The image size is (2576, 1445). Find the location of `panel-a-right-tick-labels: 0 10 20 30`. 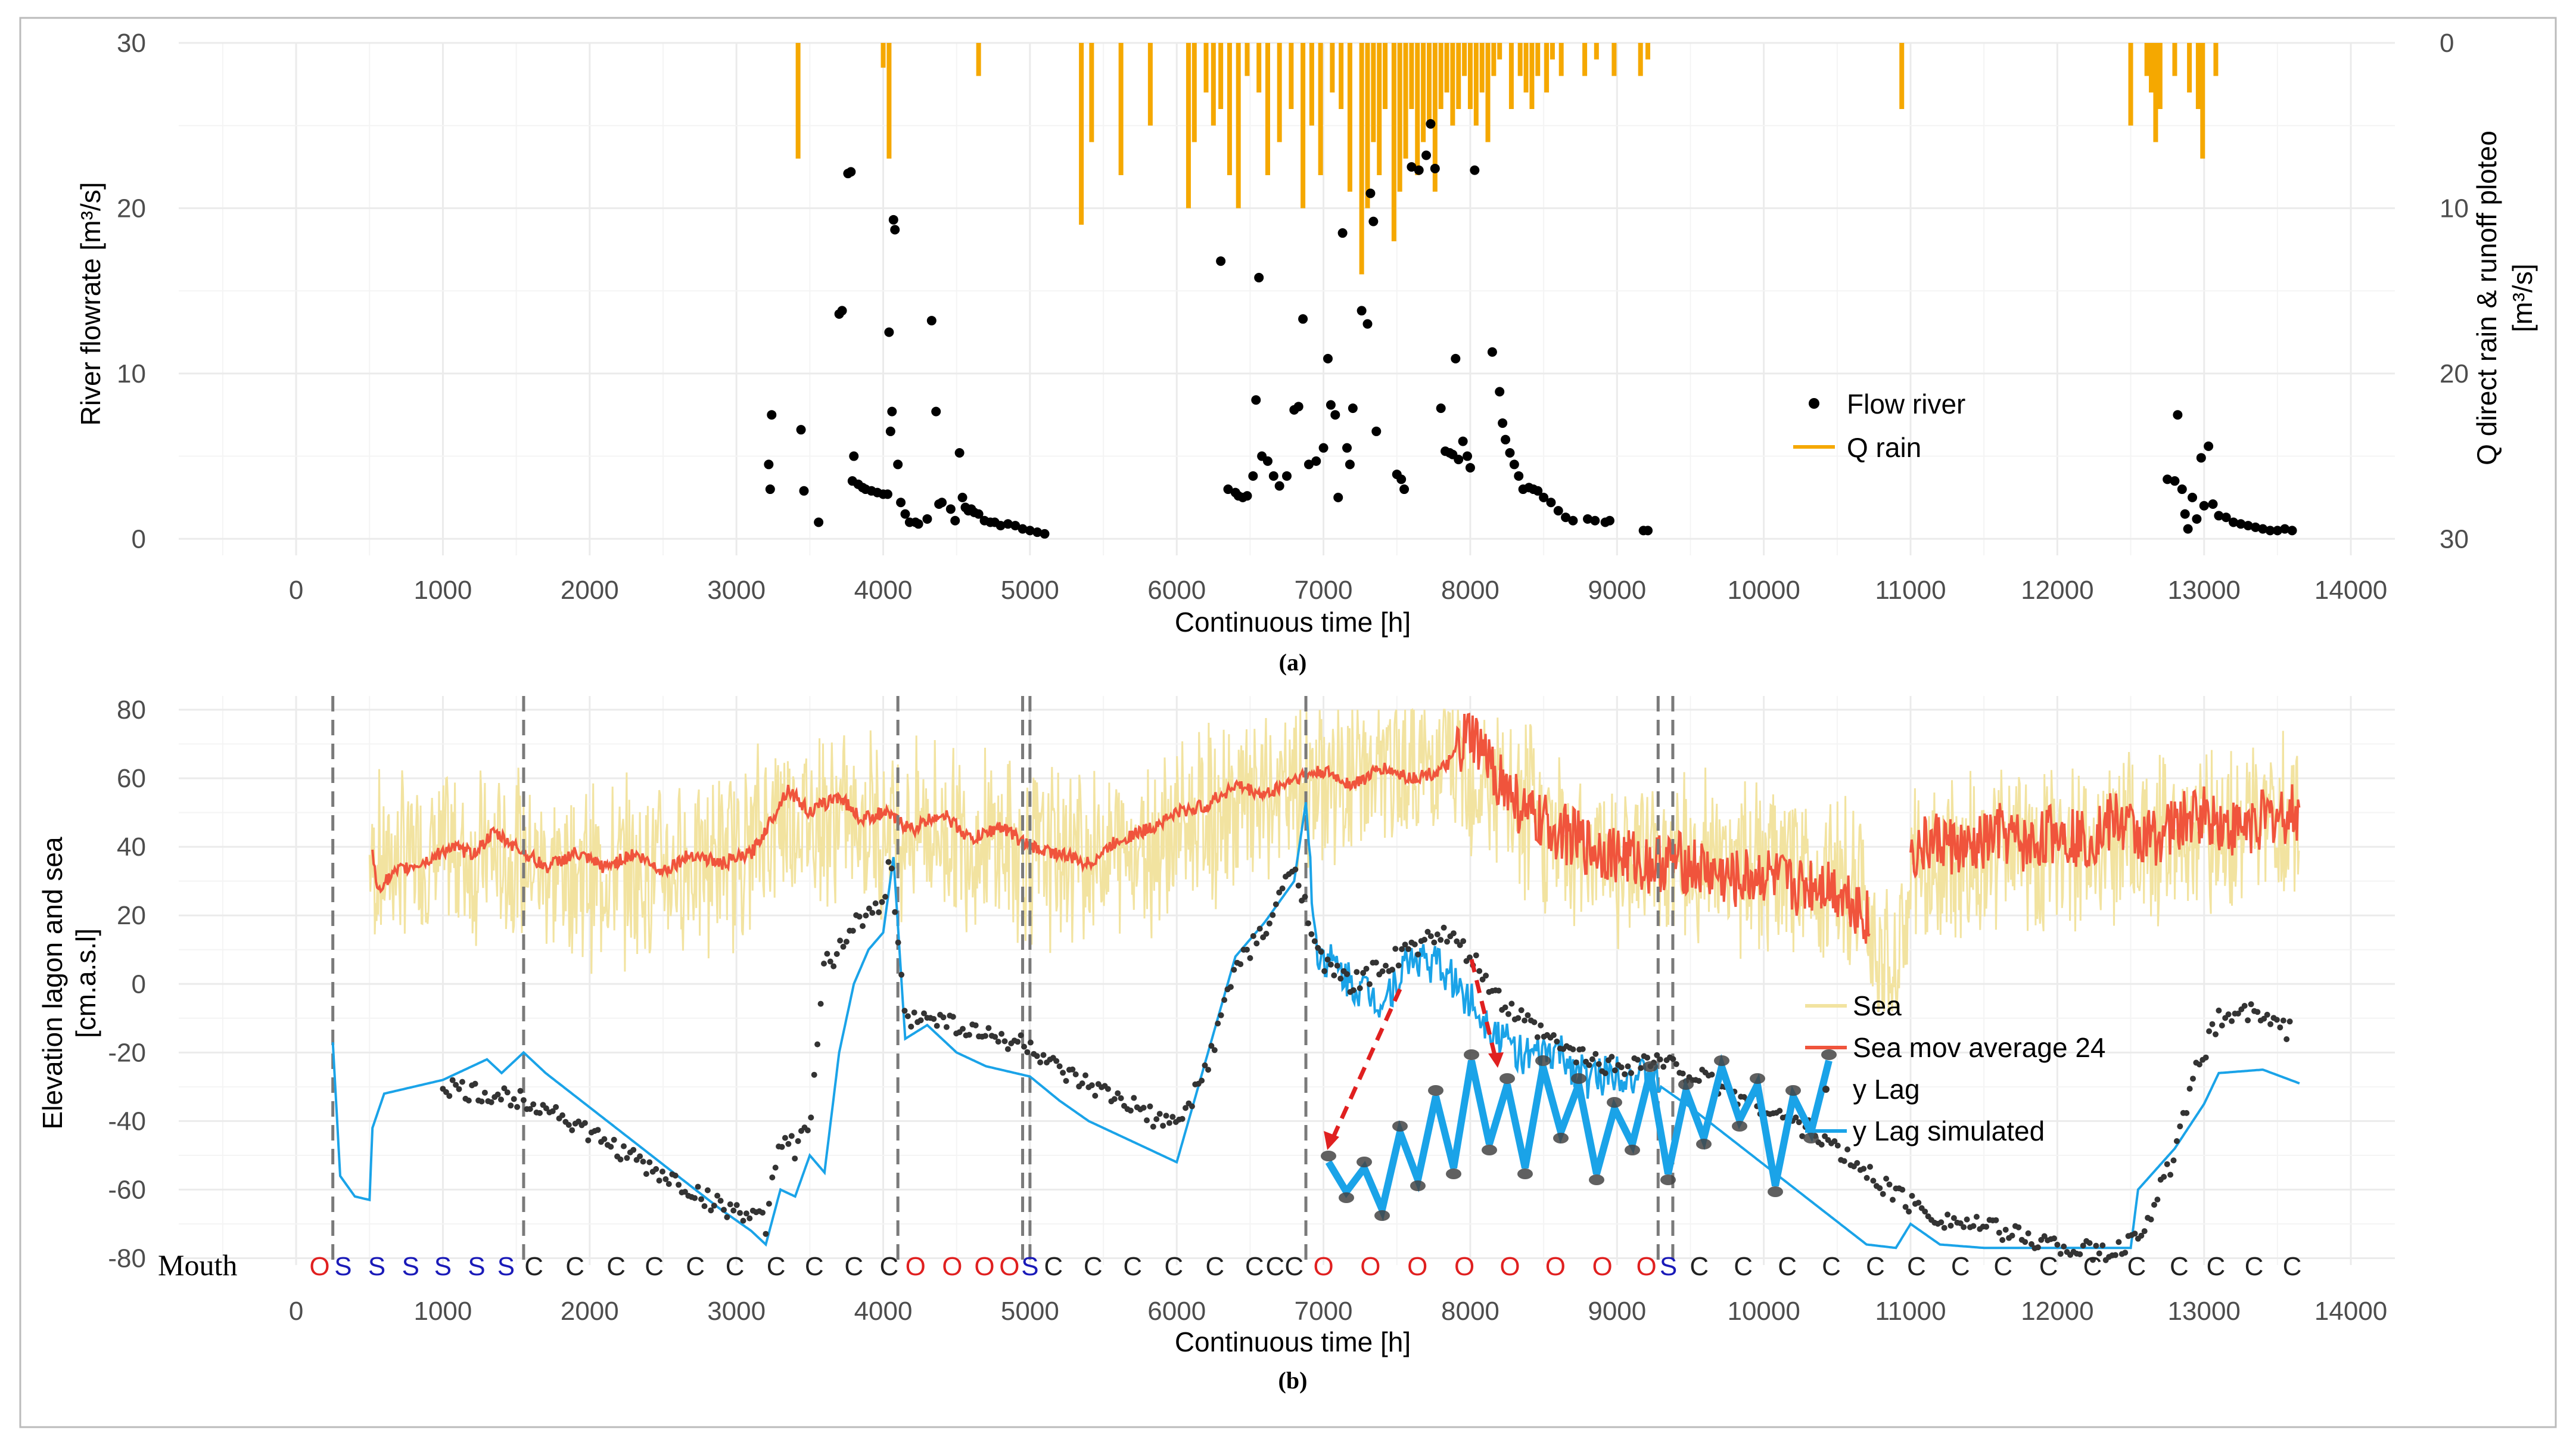

panel-a-right-tick-labels: 0 10 20 30 is located at coordinates (2454, 291).